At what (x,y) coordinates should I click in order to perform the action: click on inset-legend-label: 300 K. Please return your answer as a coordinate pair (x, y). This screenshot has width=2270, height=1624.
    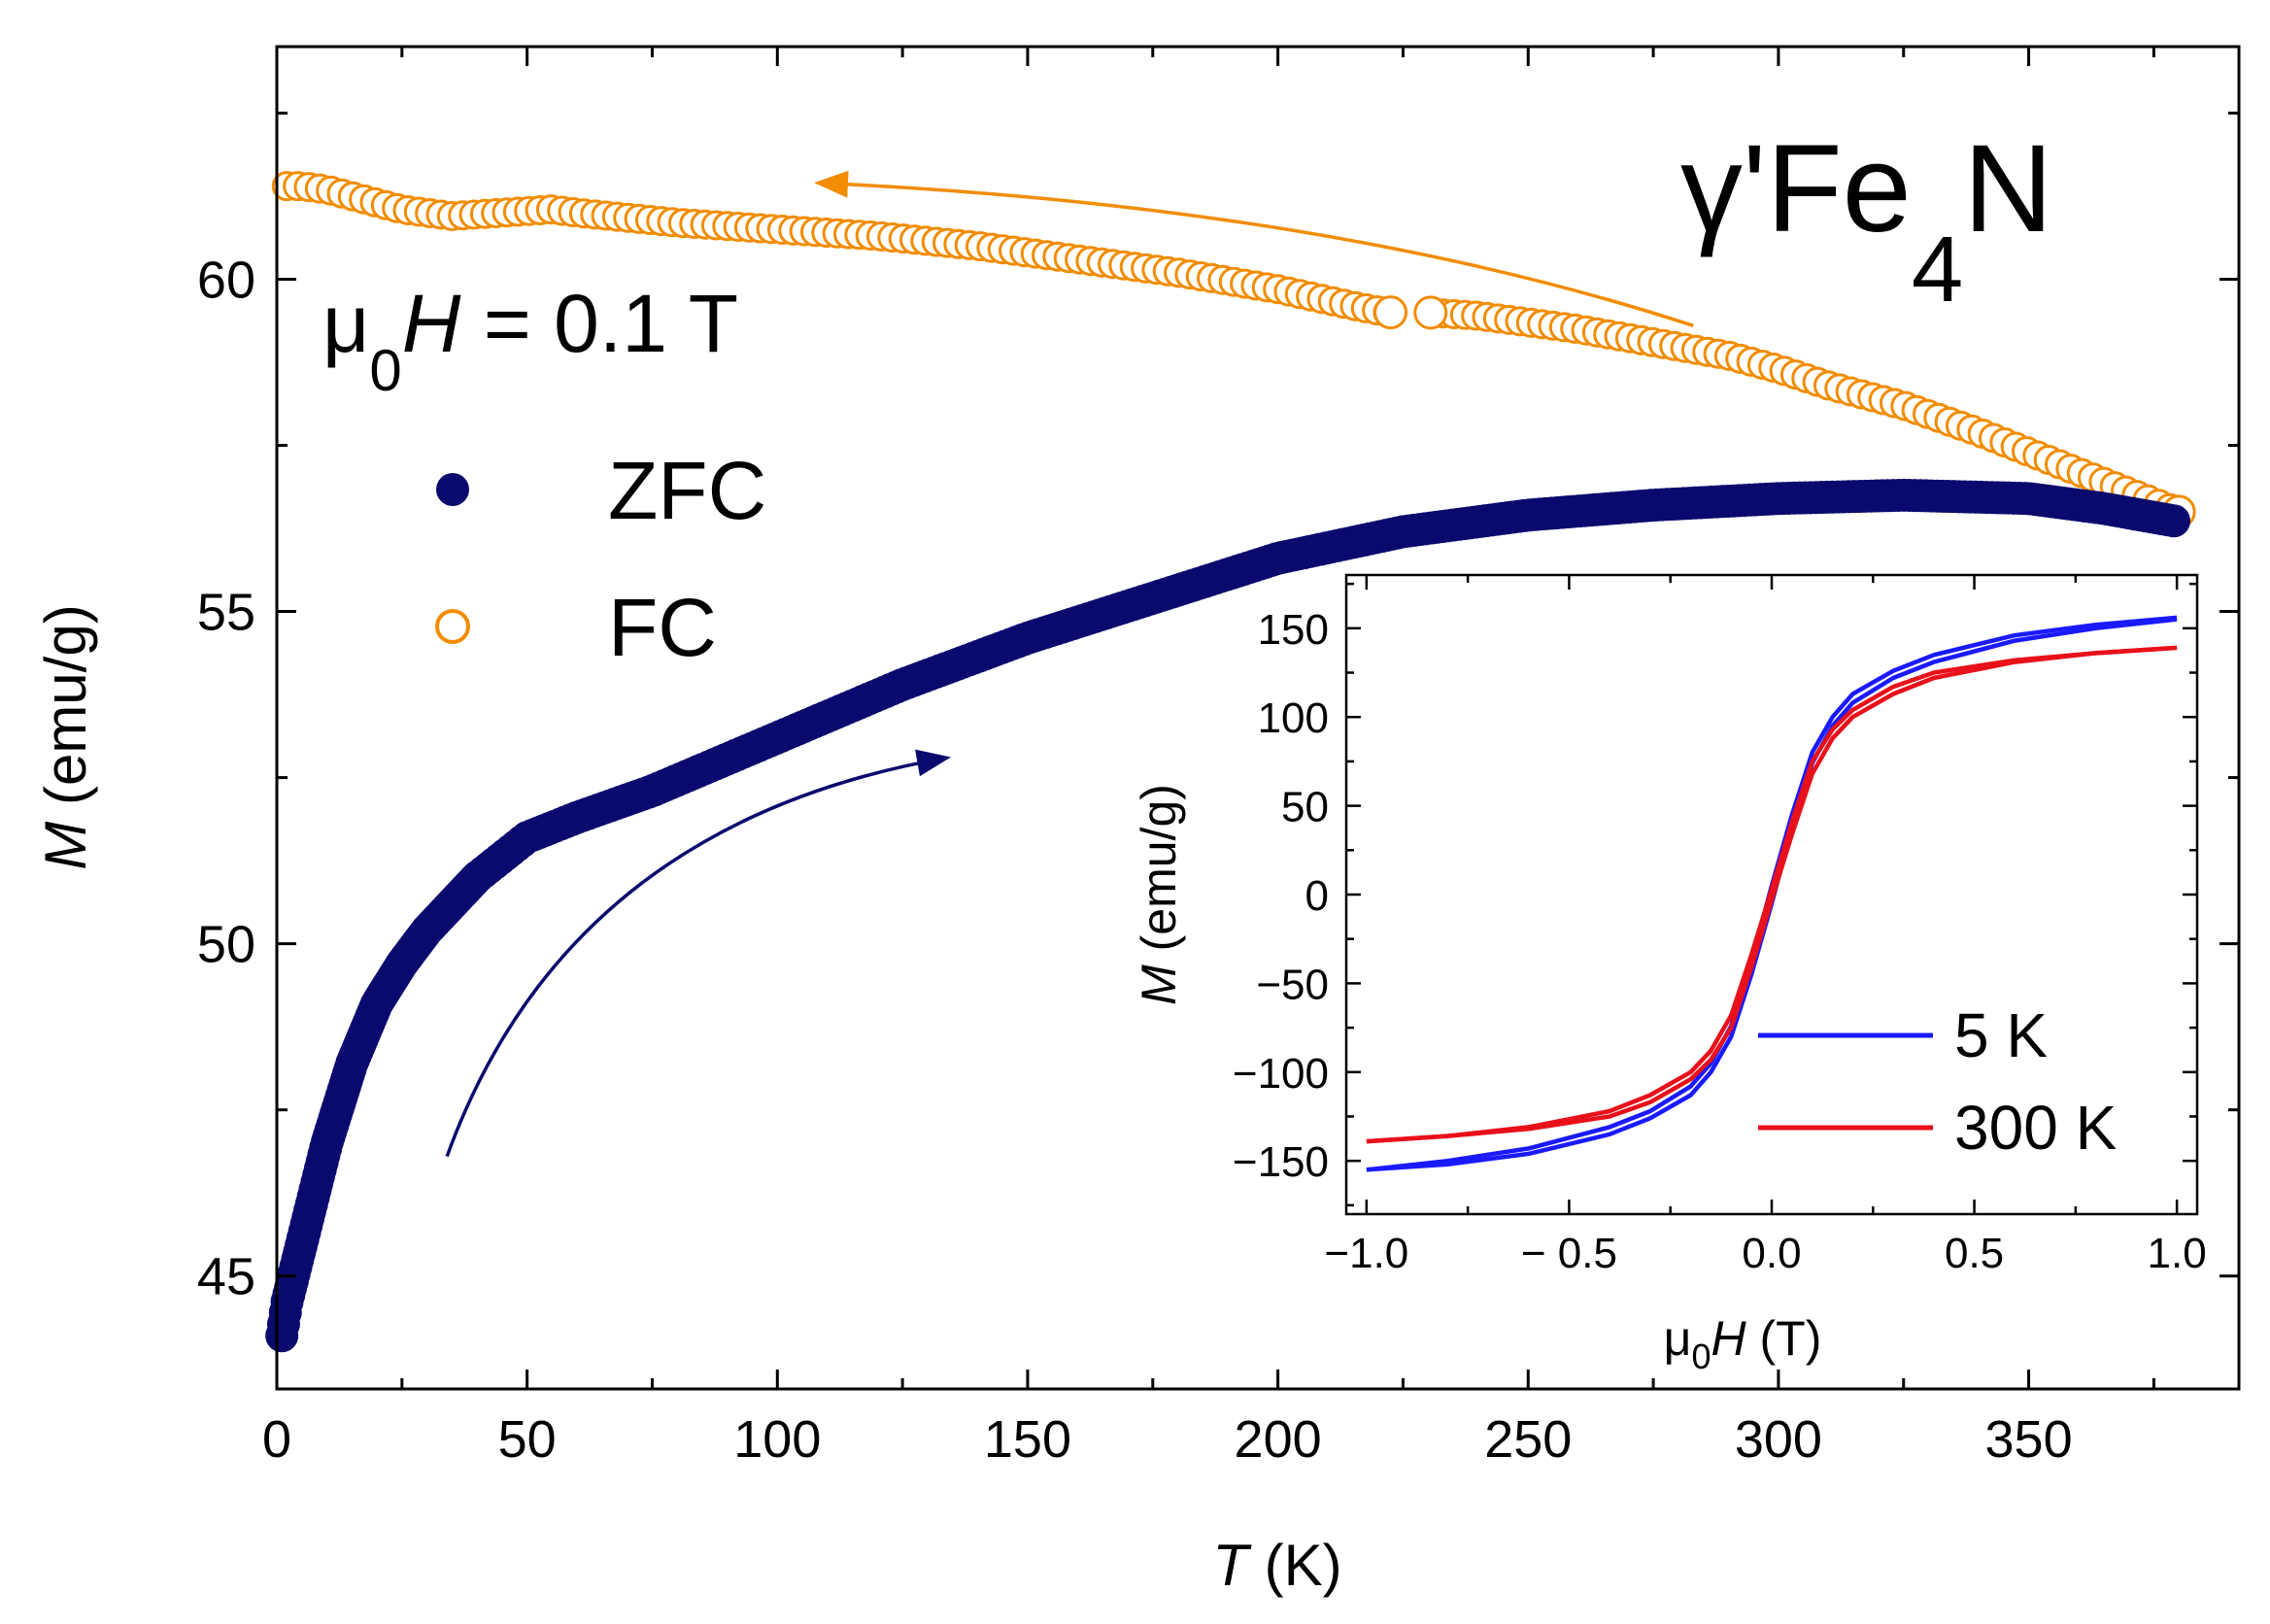
    Looking at the image, I should click on (2036, 1128).